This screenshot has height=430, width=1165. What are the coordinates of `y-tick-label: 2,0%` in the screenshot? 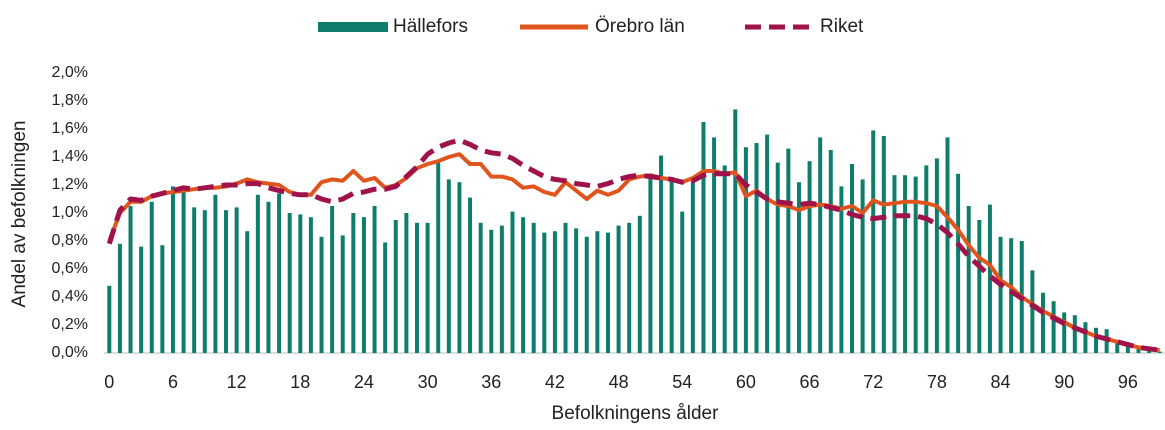 It's located at (70, 72).